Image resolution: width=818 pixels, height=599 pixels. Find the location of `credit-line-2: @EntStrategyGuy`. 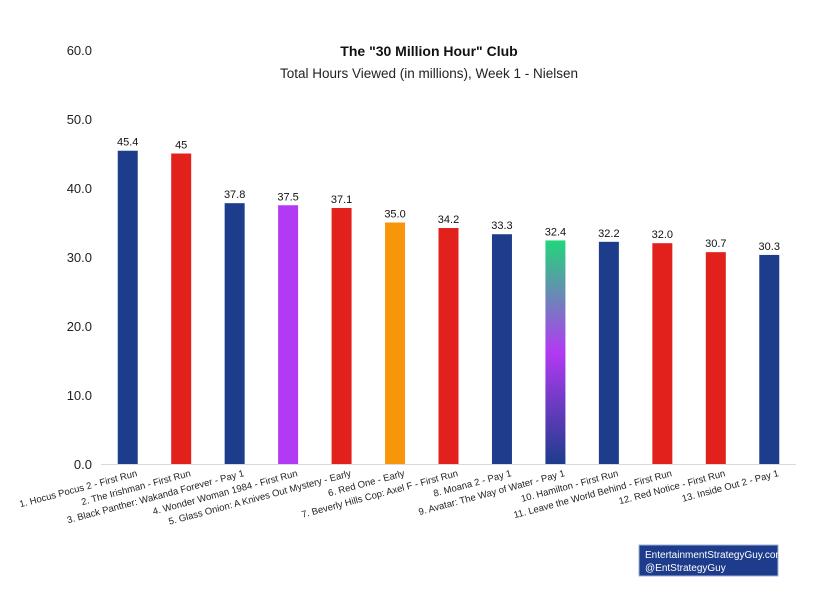

credit-line-2: @EntStrategyGuy is located at coordinates (685, 568).